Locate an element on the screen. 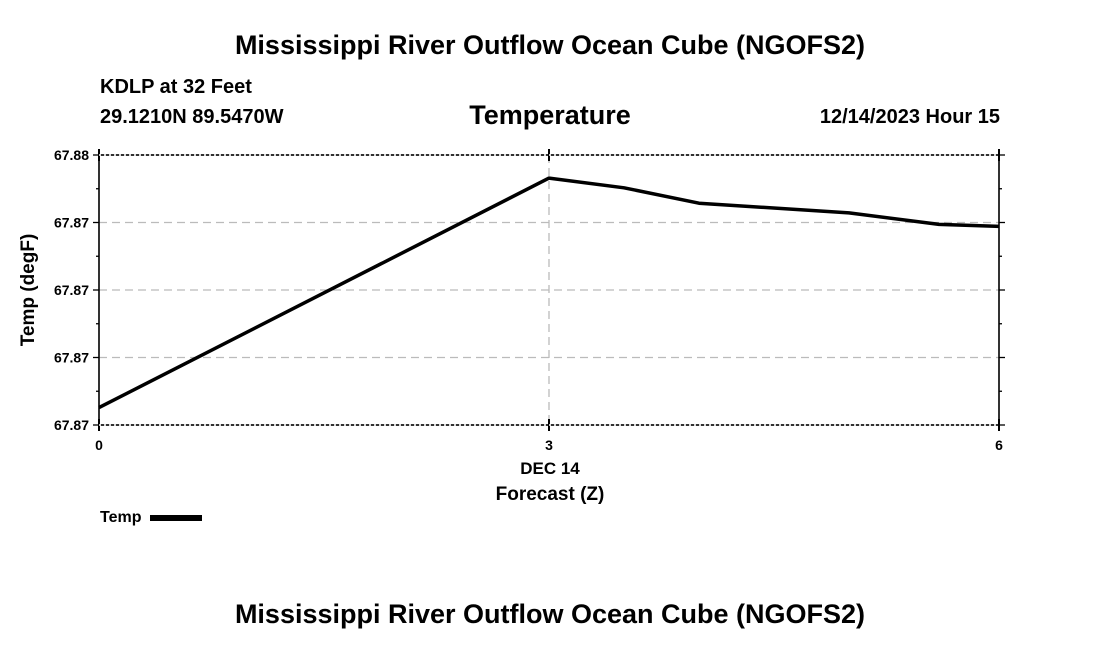 This screenshot has height=650, width=1100. legend-label-temp: Temp is located at coordinates (121, 517).